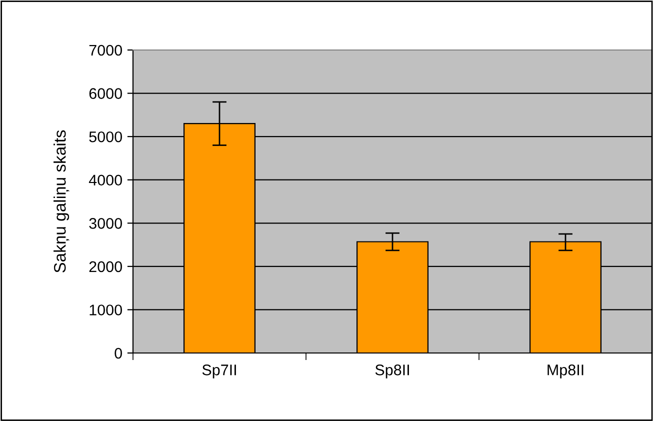 The image size is (654, 421). What do you see at coordinates (105, 93) in the screenshot?
I see `y-tick-label: 6000` at bounding box center [105, 93].